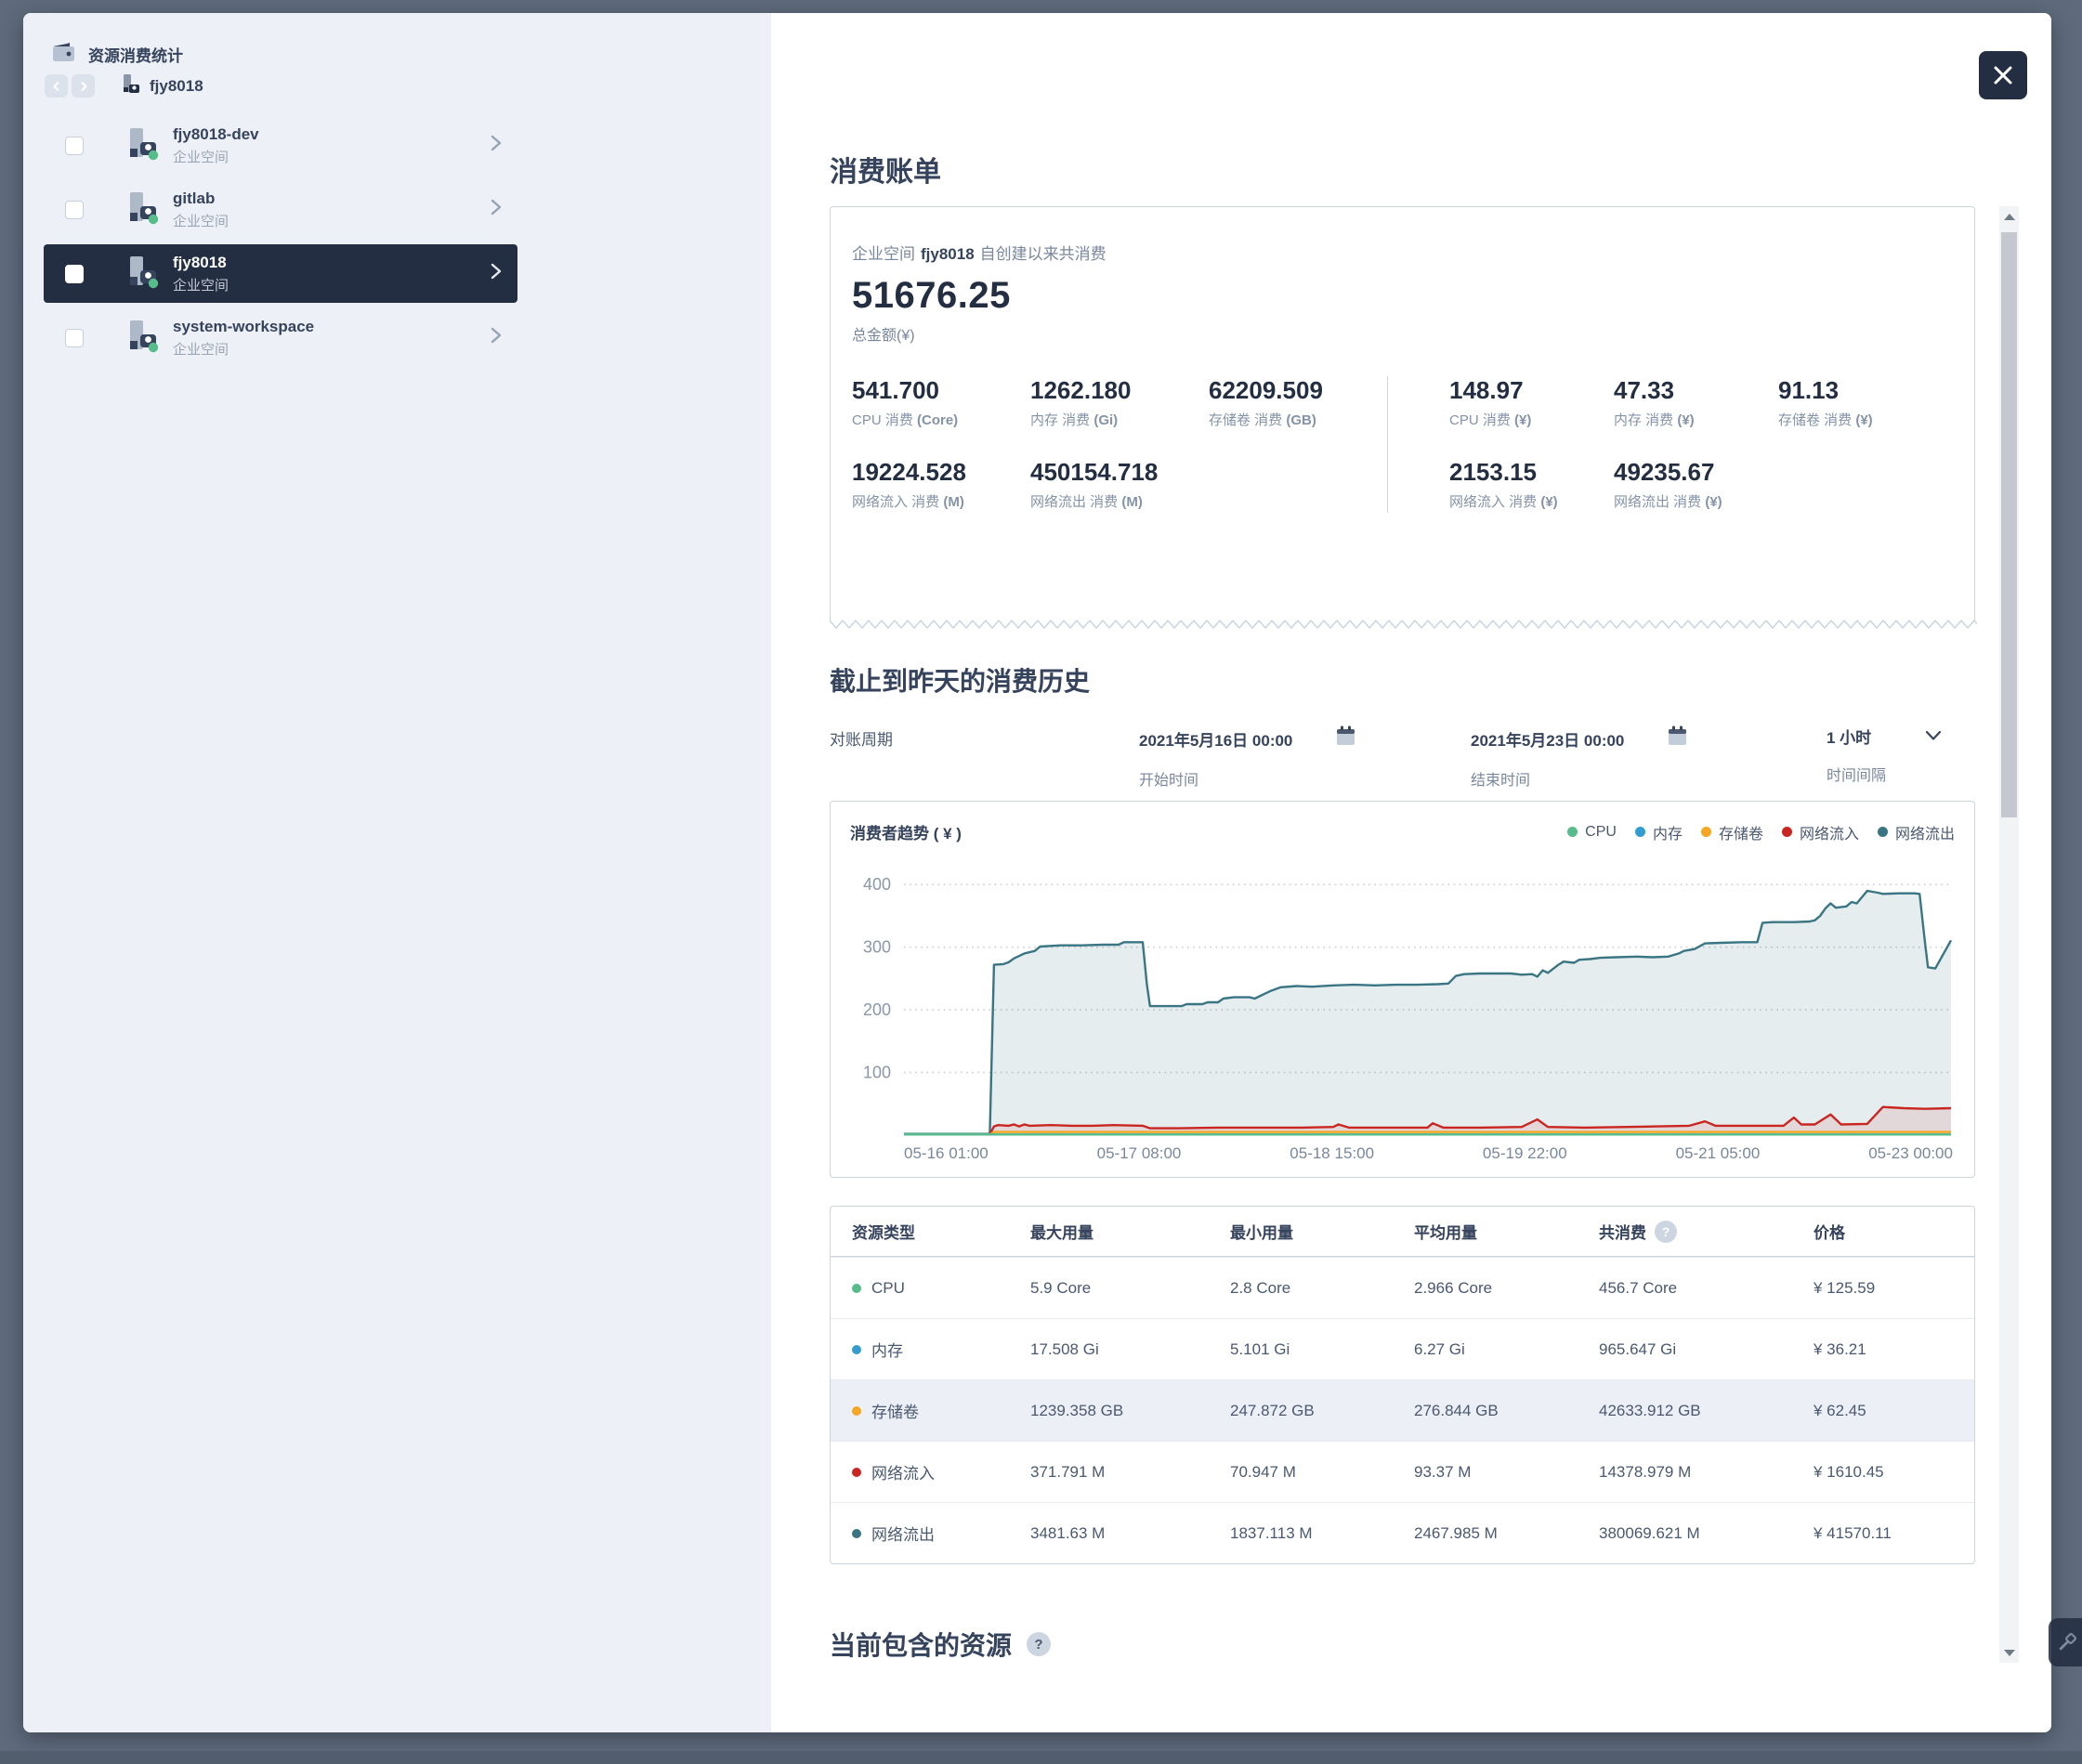 The image size is (2082, 1764). I want to click on scrollbar-thumb, so click(2009, 524).